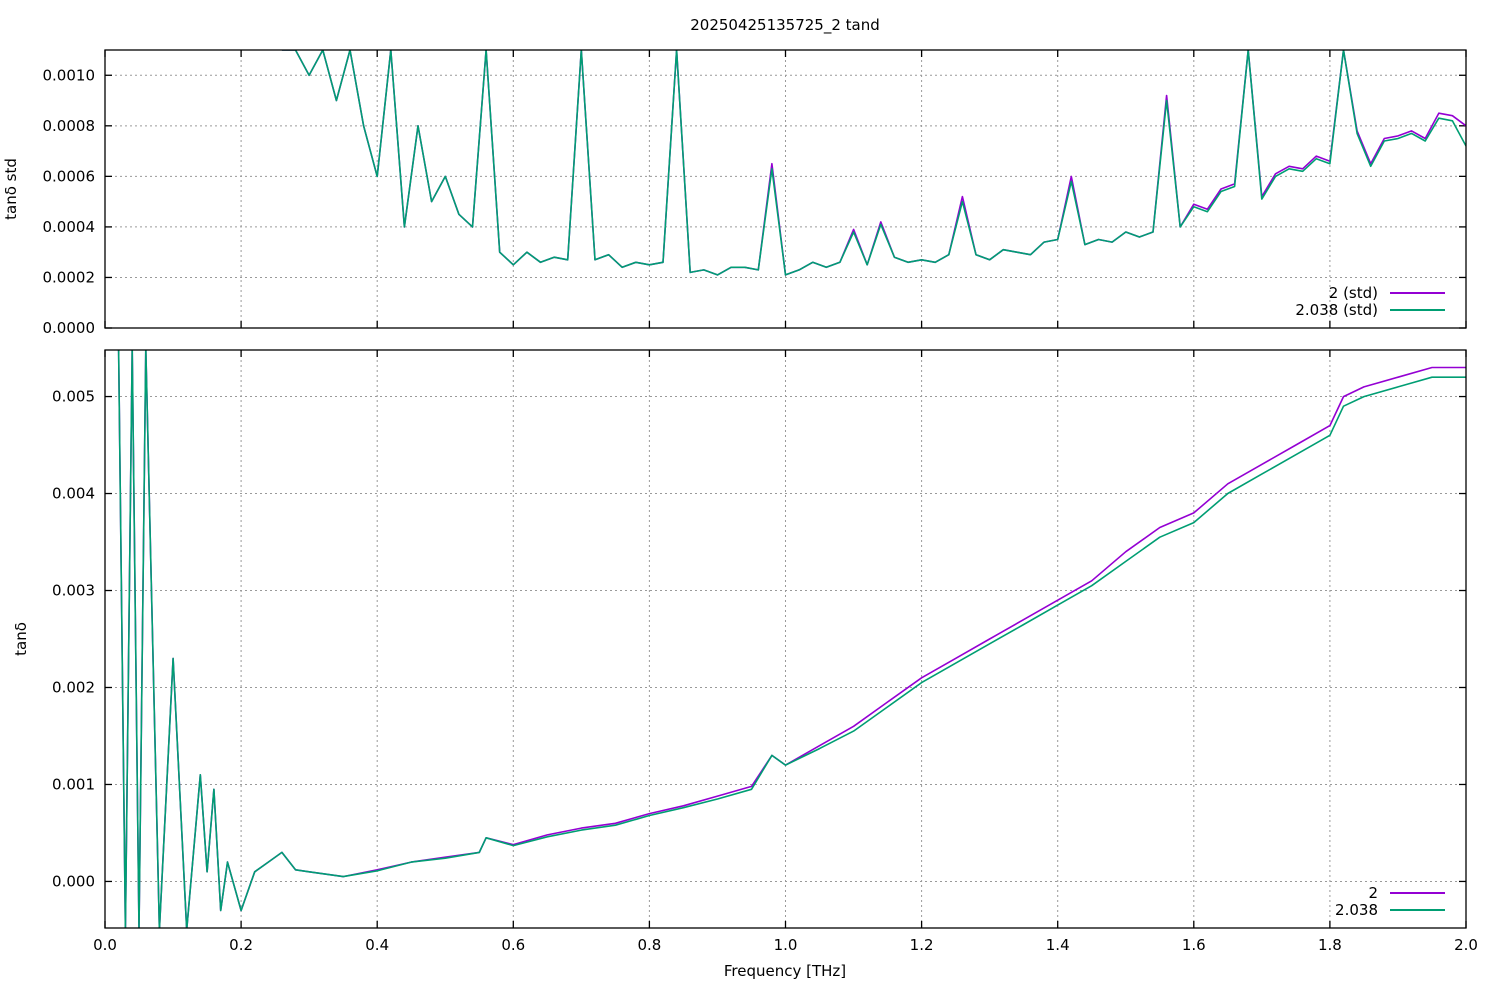 The image size is (1500, 1000). Describe the element at coordinates (1373, 893) in the screenshot. I see `tand-panel-legend-label-1: 2` at that location.